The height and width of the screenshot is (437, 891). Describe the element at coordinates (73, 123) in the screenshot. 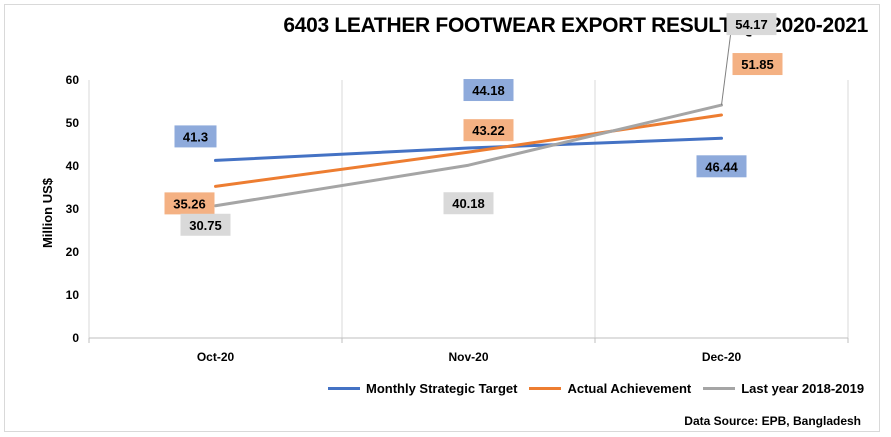

I see `y-tick-label: 50` at that location.